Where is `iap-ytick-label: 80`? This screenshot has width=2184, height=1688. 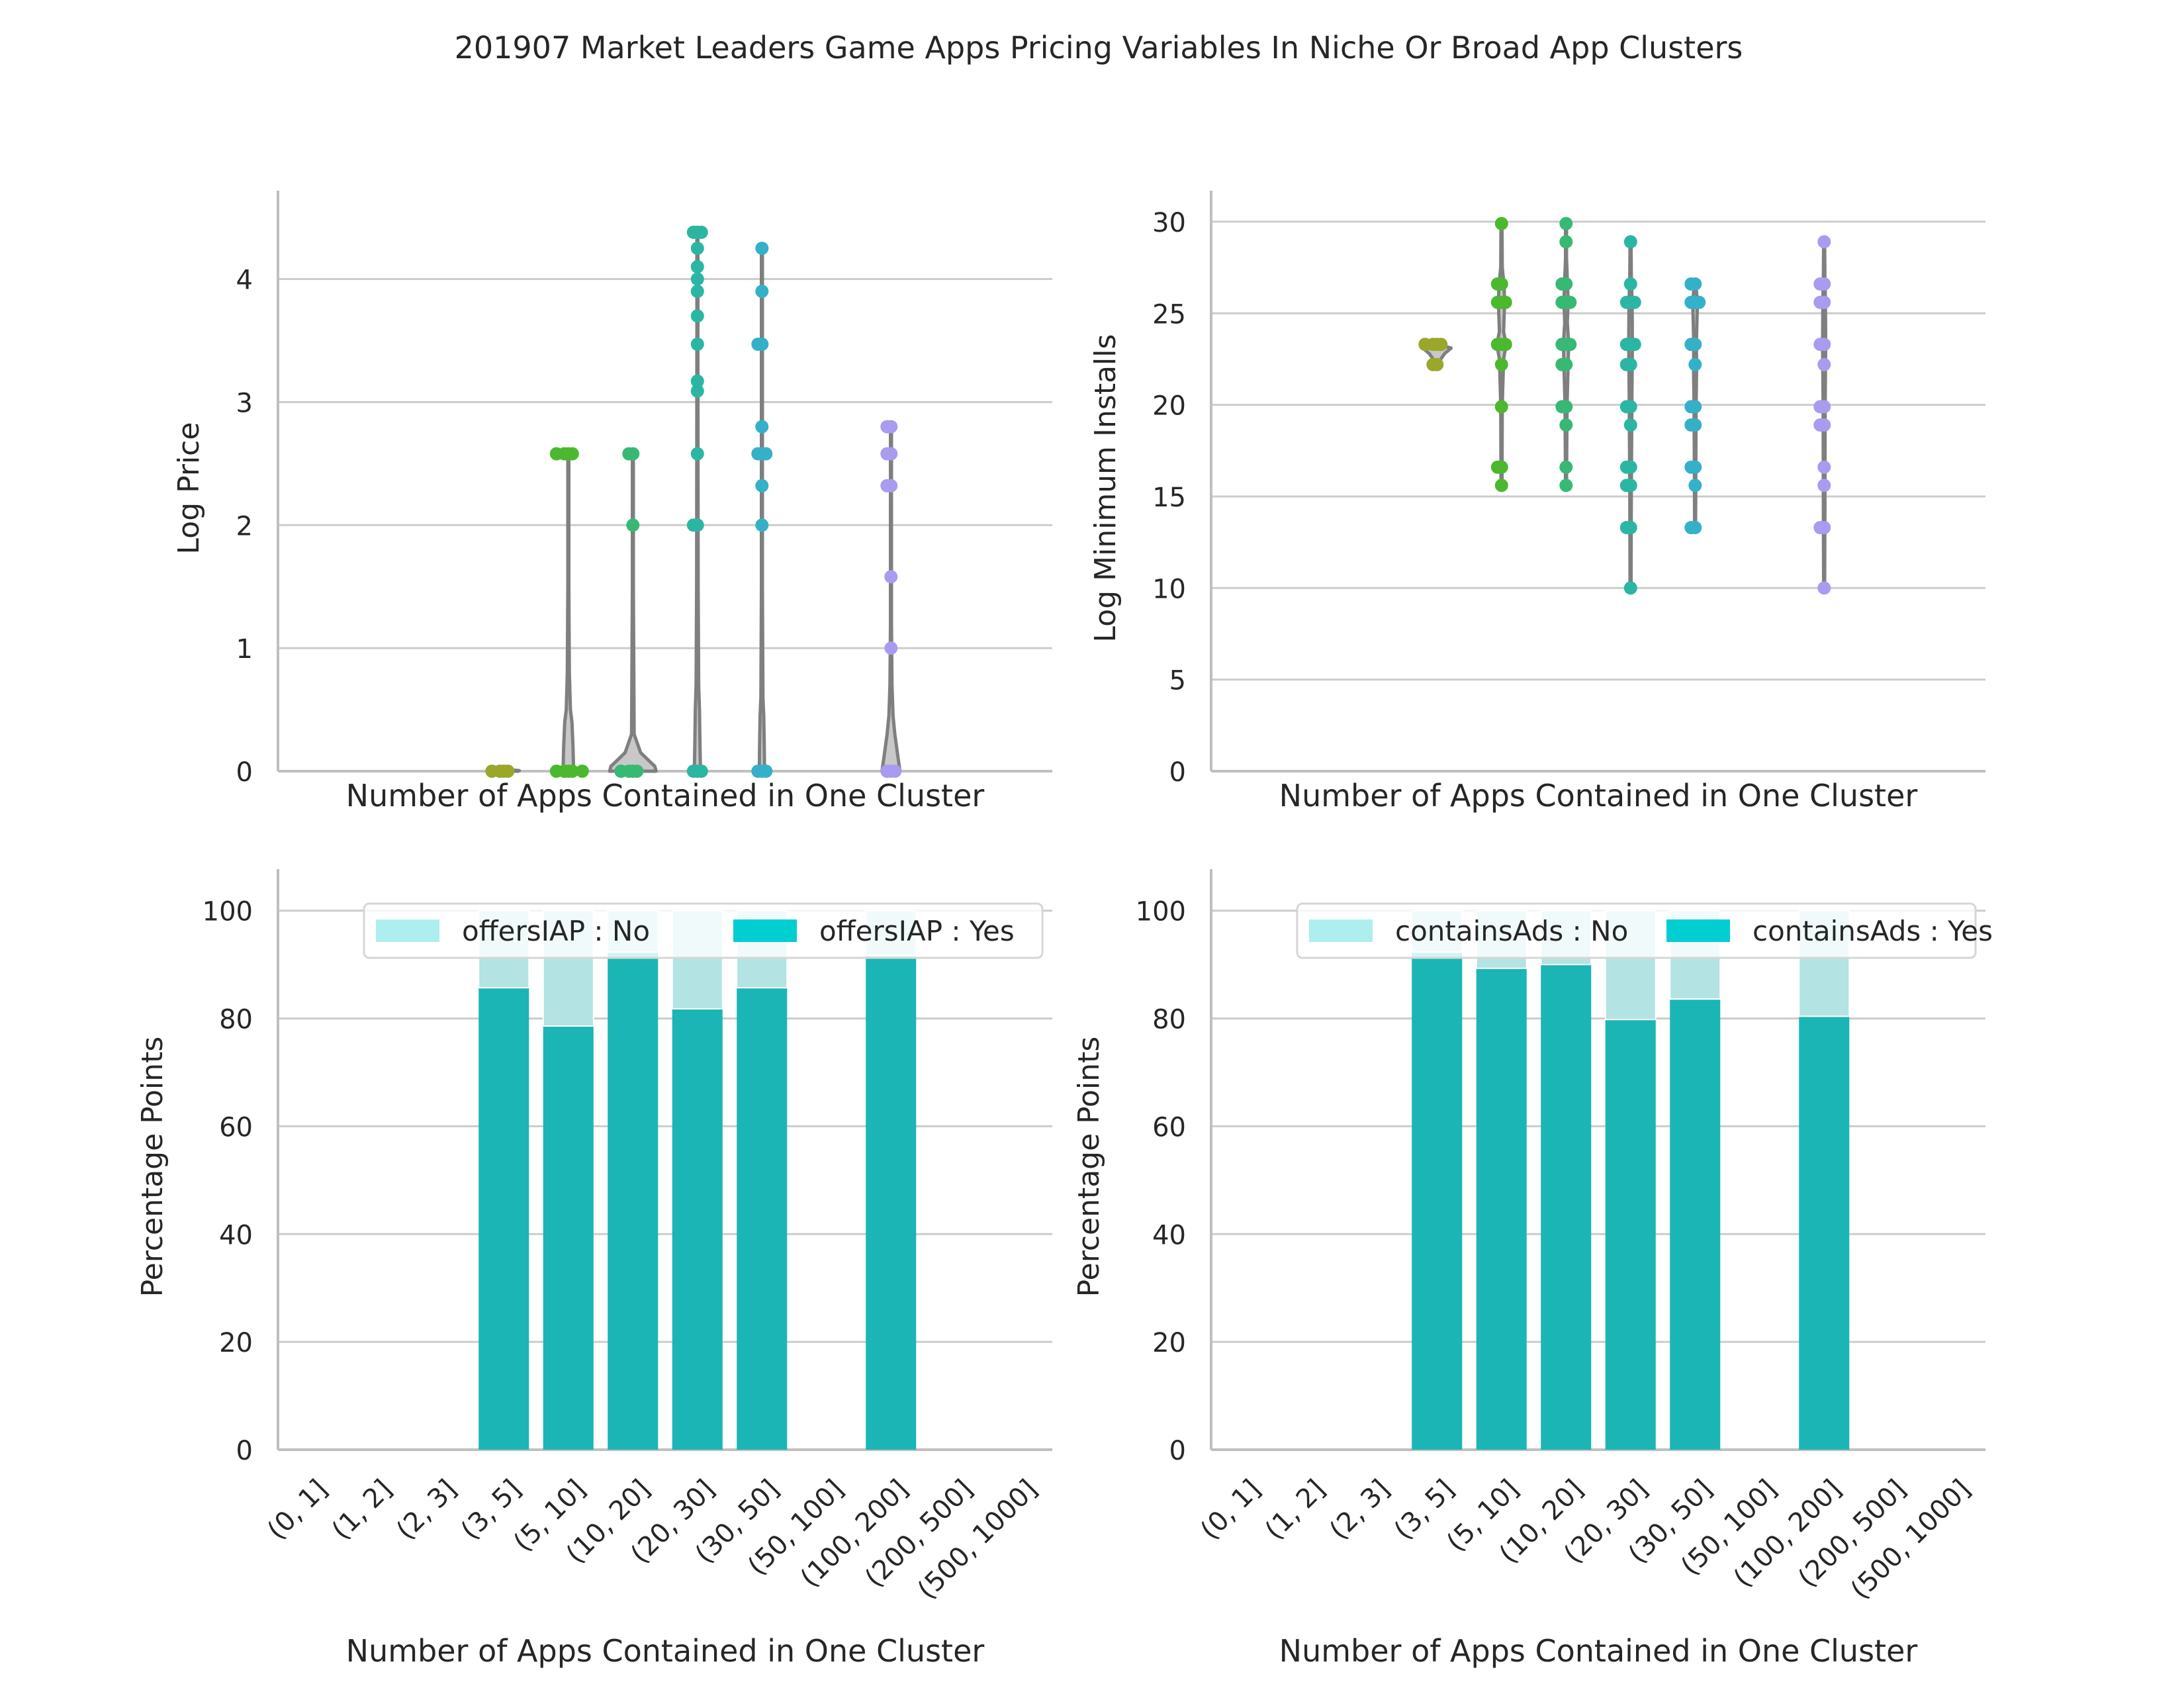
iap-ytick-label: 80 is located at coordinates (236, 1020).